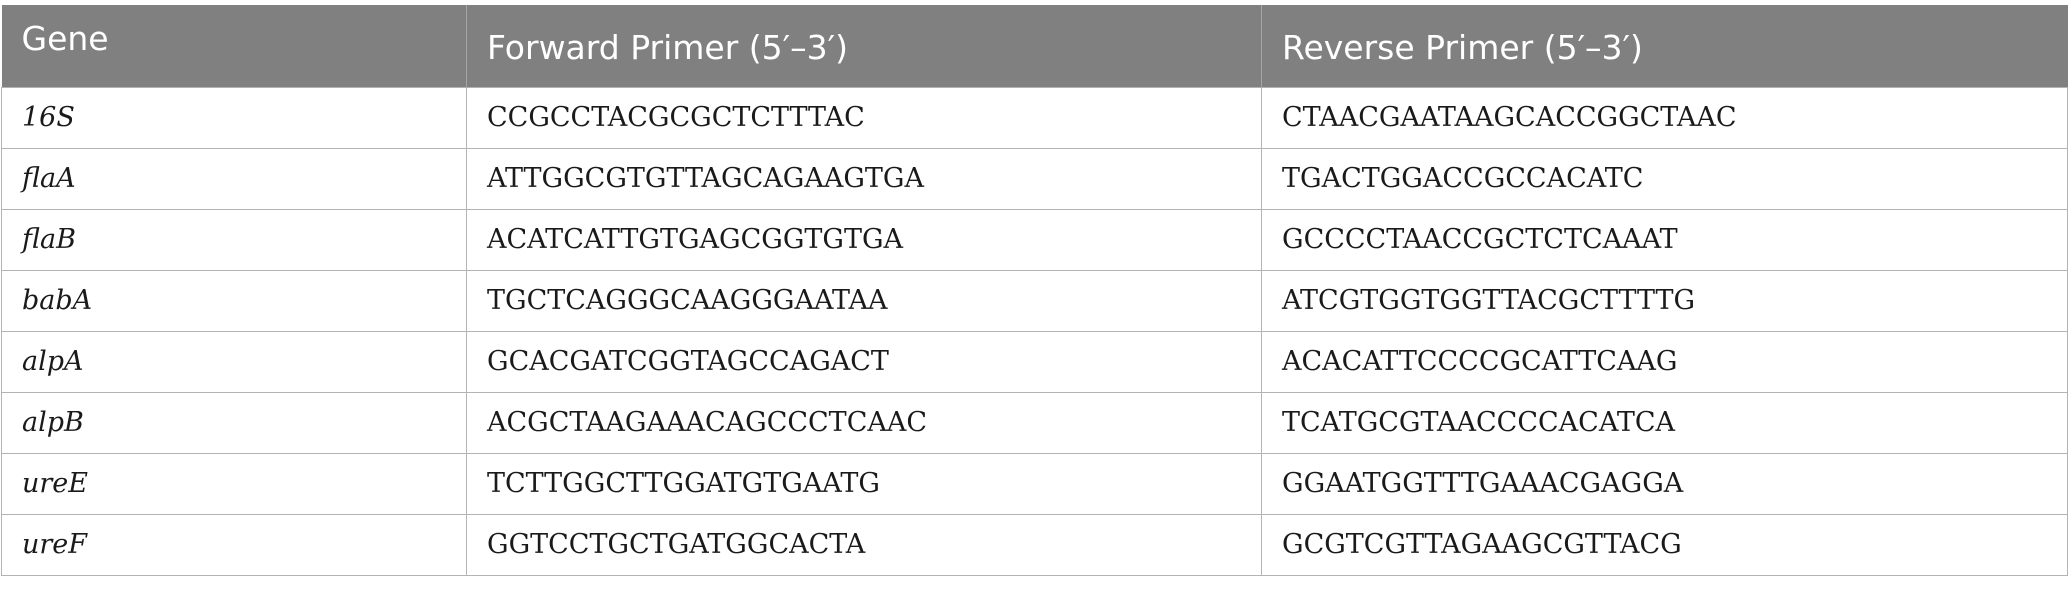 Image resolution: width=2068 pixels, height=595 pixels. Describe the element at coordinates (234, 46) in the screenshot. I see `header-gene: Gene` at that location.